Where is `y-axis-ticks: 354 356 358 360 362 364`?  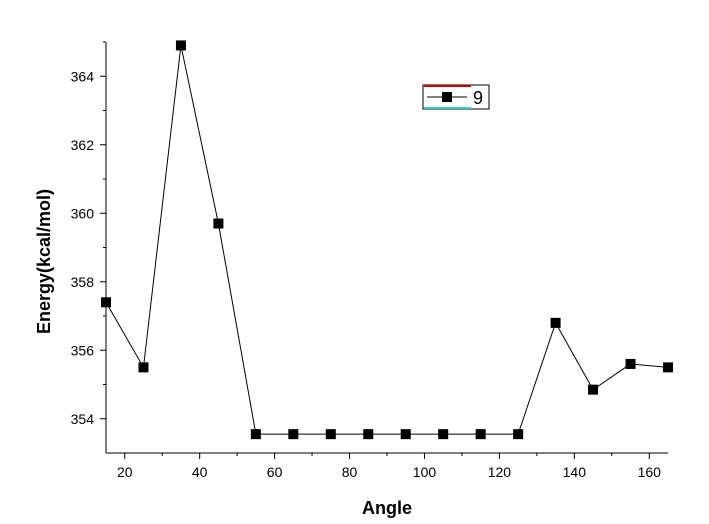
y-axis-ticks: 354 356 358 360 362 364 is located at coordinates (88, 234).